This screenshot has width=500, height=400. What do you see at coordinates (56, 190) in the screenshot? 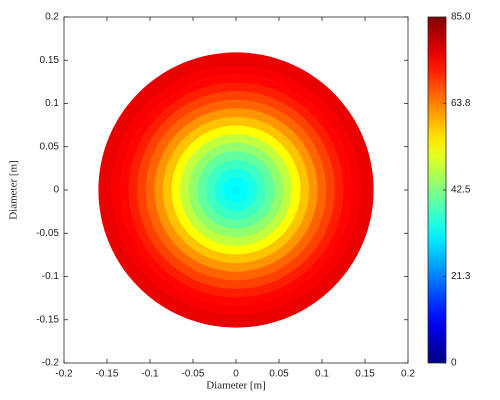
I see `y-tick-label: 0` at bounding box center [56, 190].